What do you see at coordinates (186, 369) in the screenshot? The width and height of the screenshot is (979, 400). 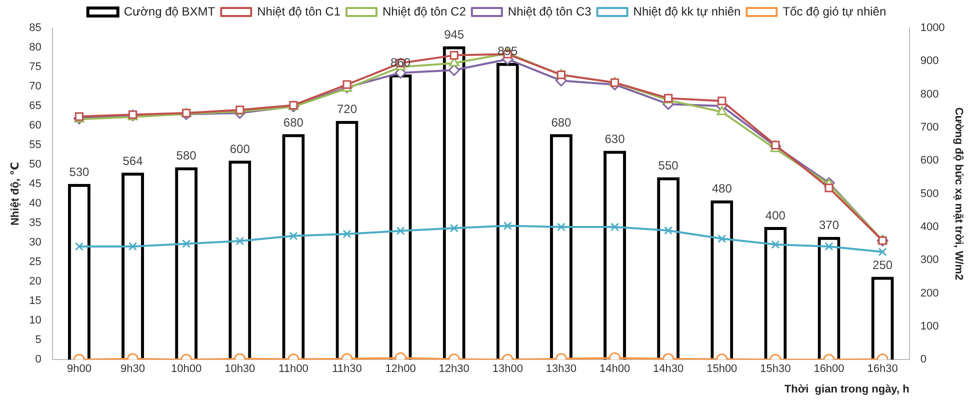 I see `x-tick-label: 10h00` at bounding box center [186, 369].